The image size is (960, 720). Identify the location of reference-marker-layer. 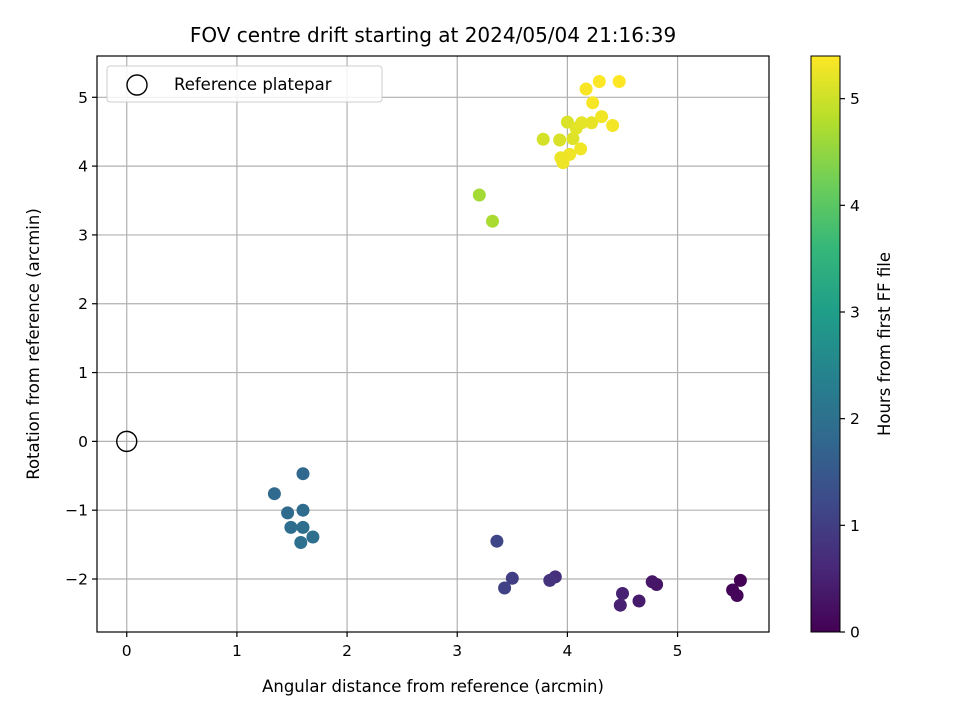
(127, 441).